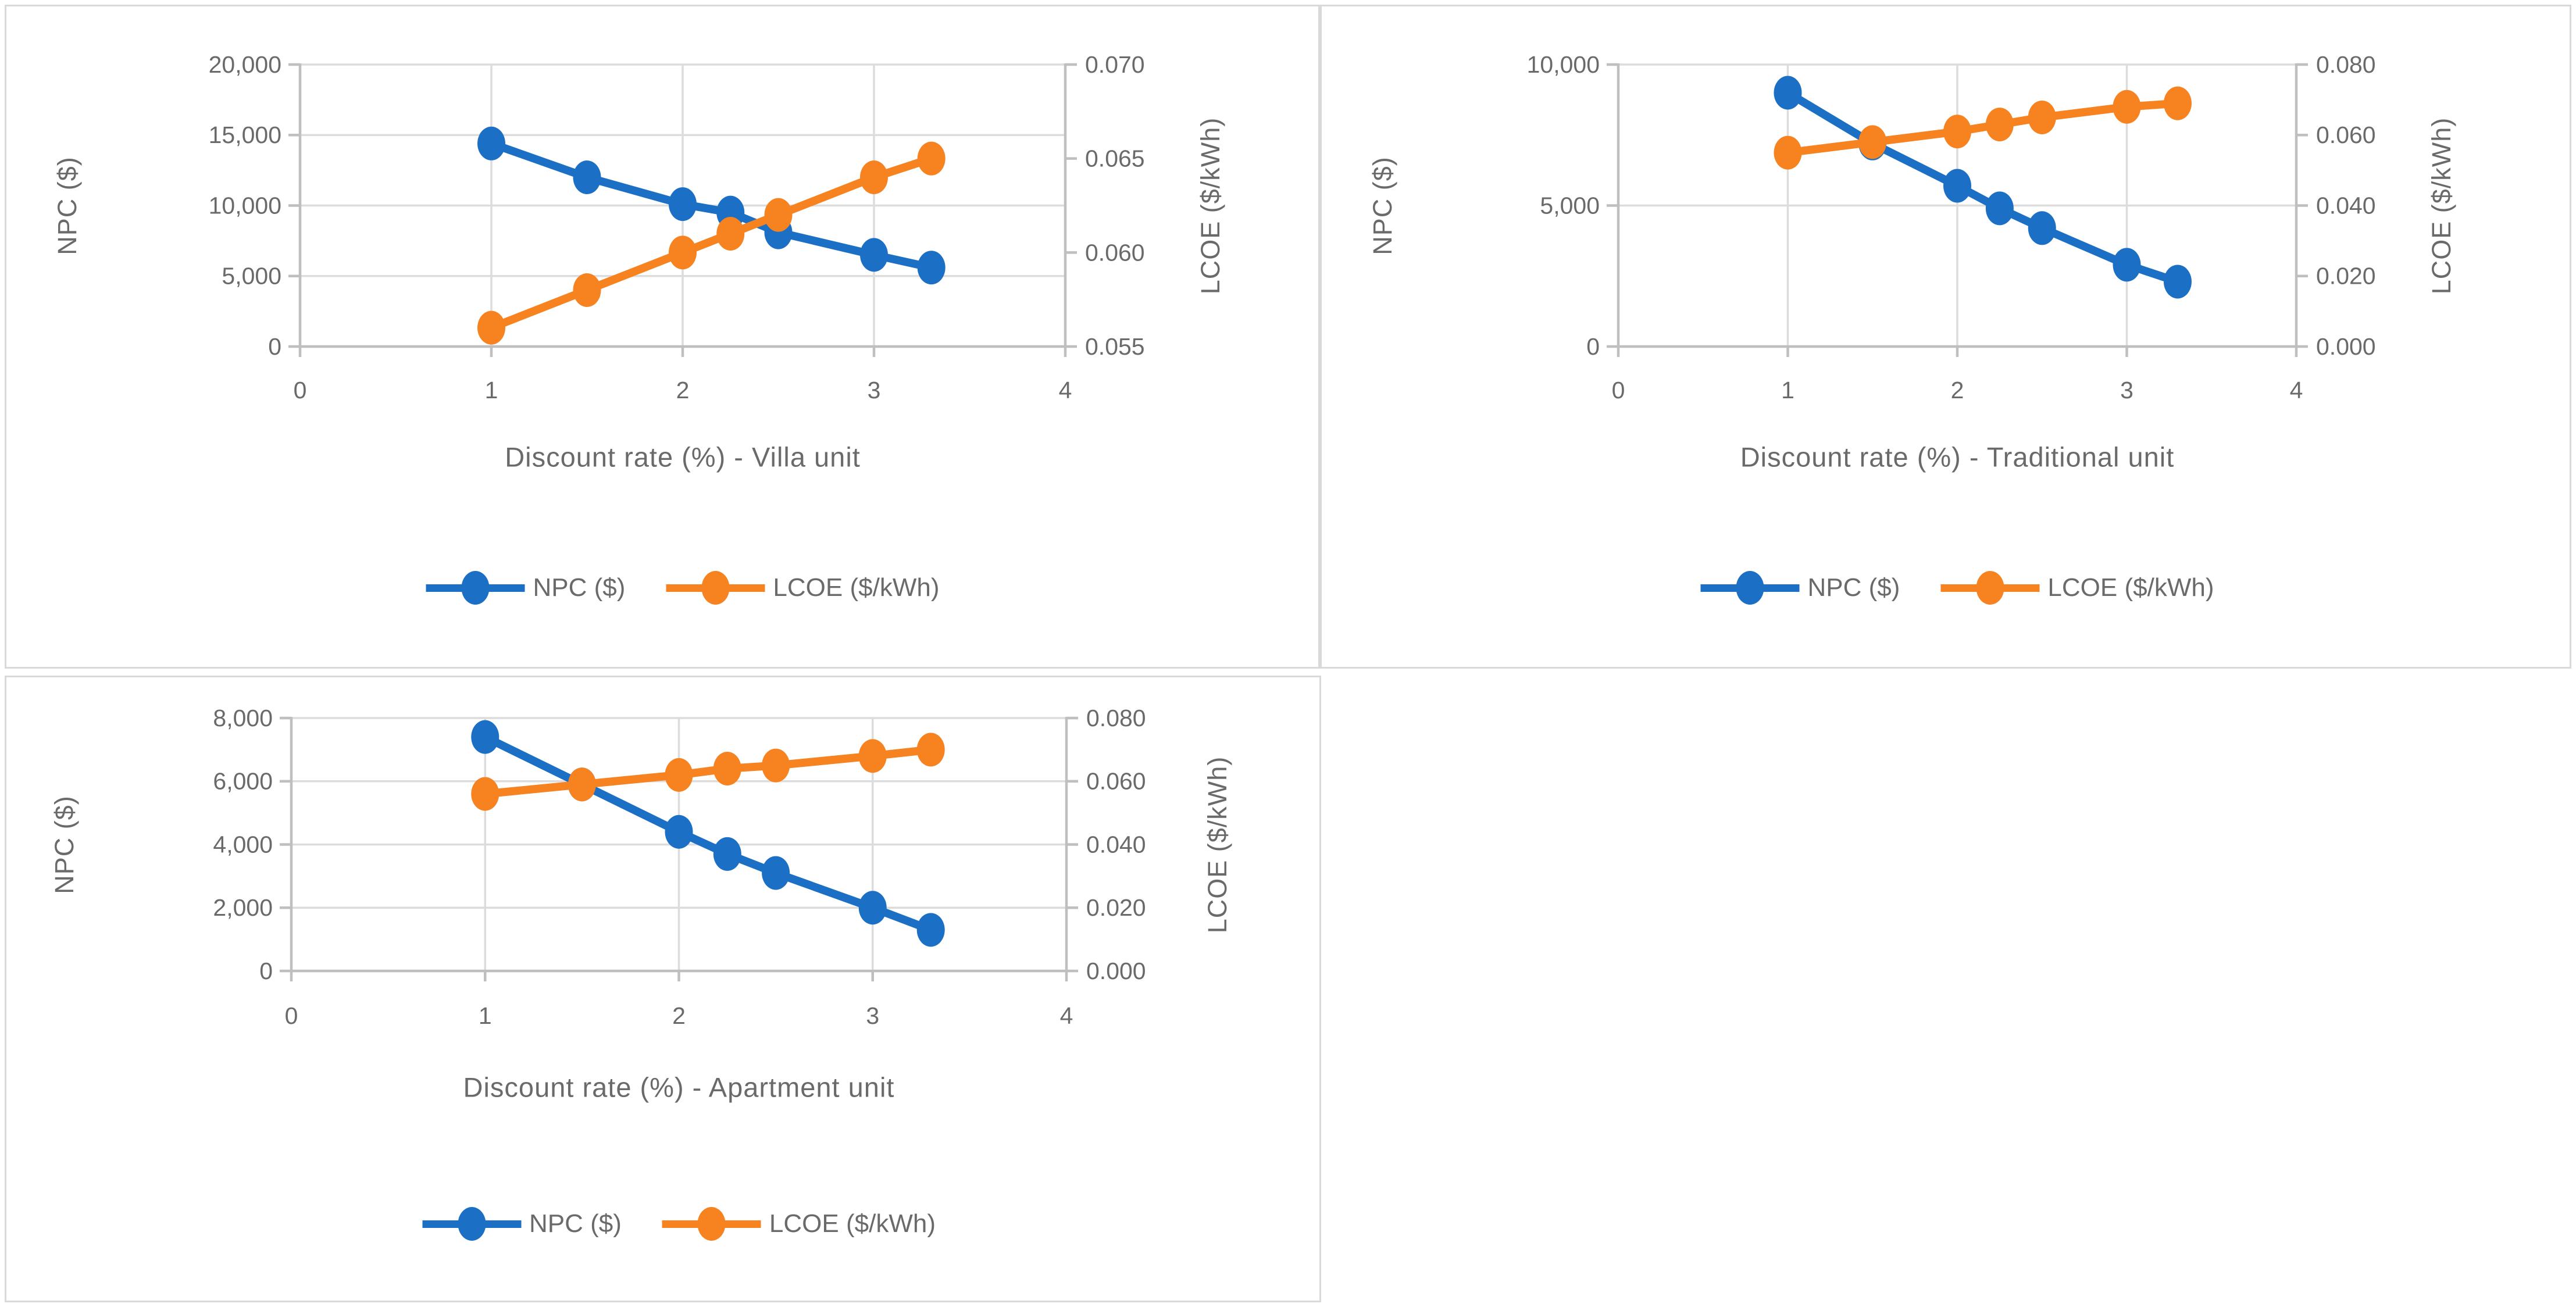 This screenshot has width=2576, height=1307. I want to click on svg-text: 15,000, so click(245, 135).